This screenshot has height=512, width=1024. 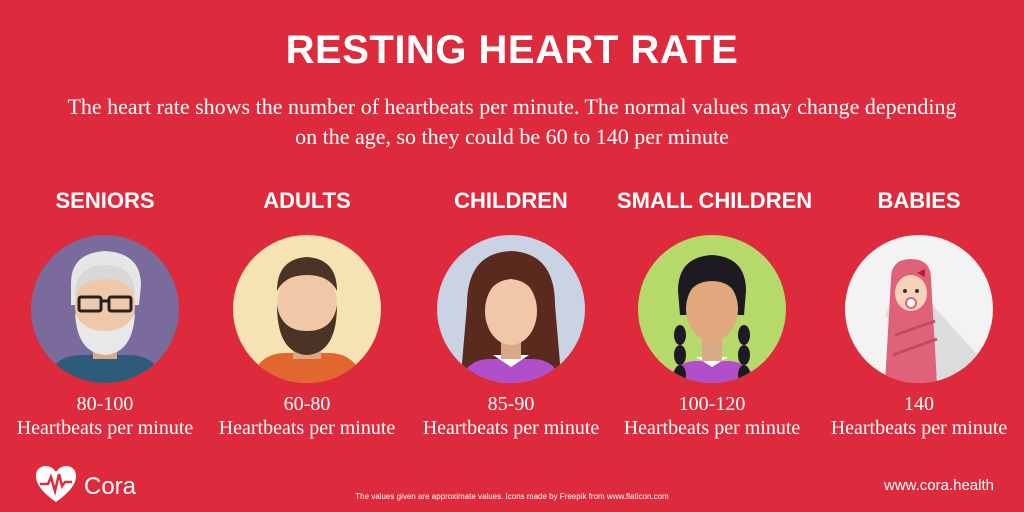 What do you see at coordinates (307, 200) in the screenshot?
I see `group-label: ADULTS` at bounding box center [307, 200].